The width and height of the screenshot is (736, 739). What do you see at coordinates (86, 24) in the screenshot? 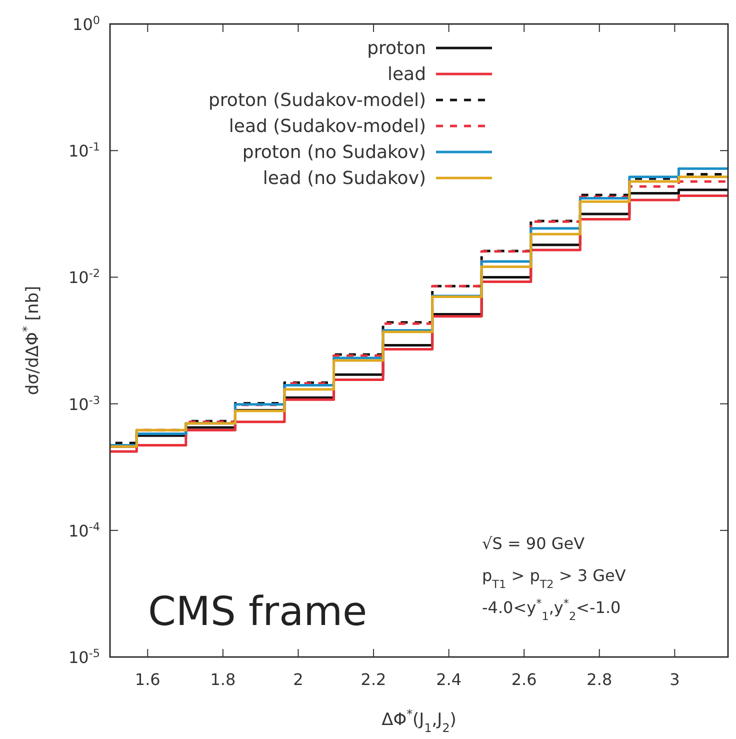
I see `y-tick-label: 10$^{0}$` at bounding box center [86, 24].